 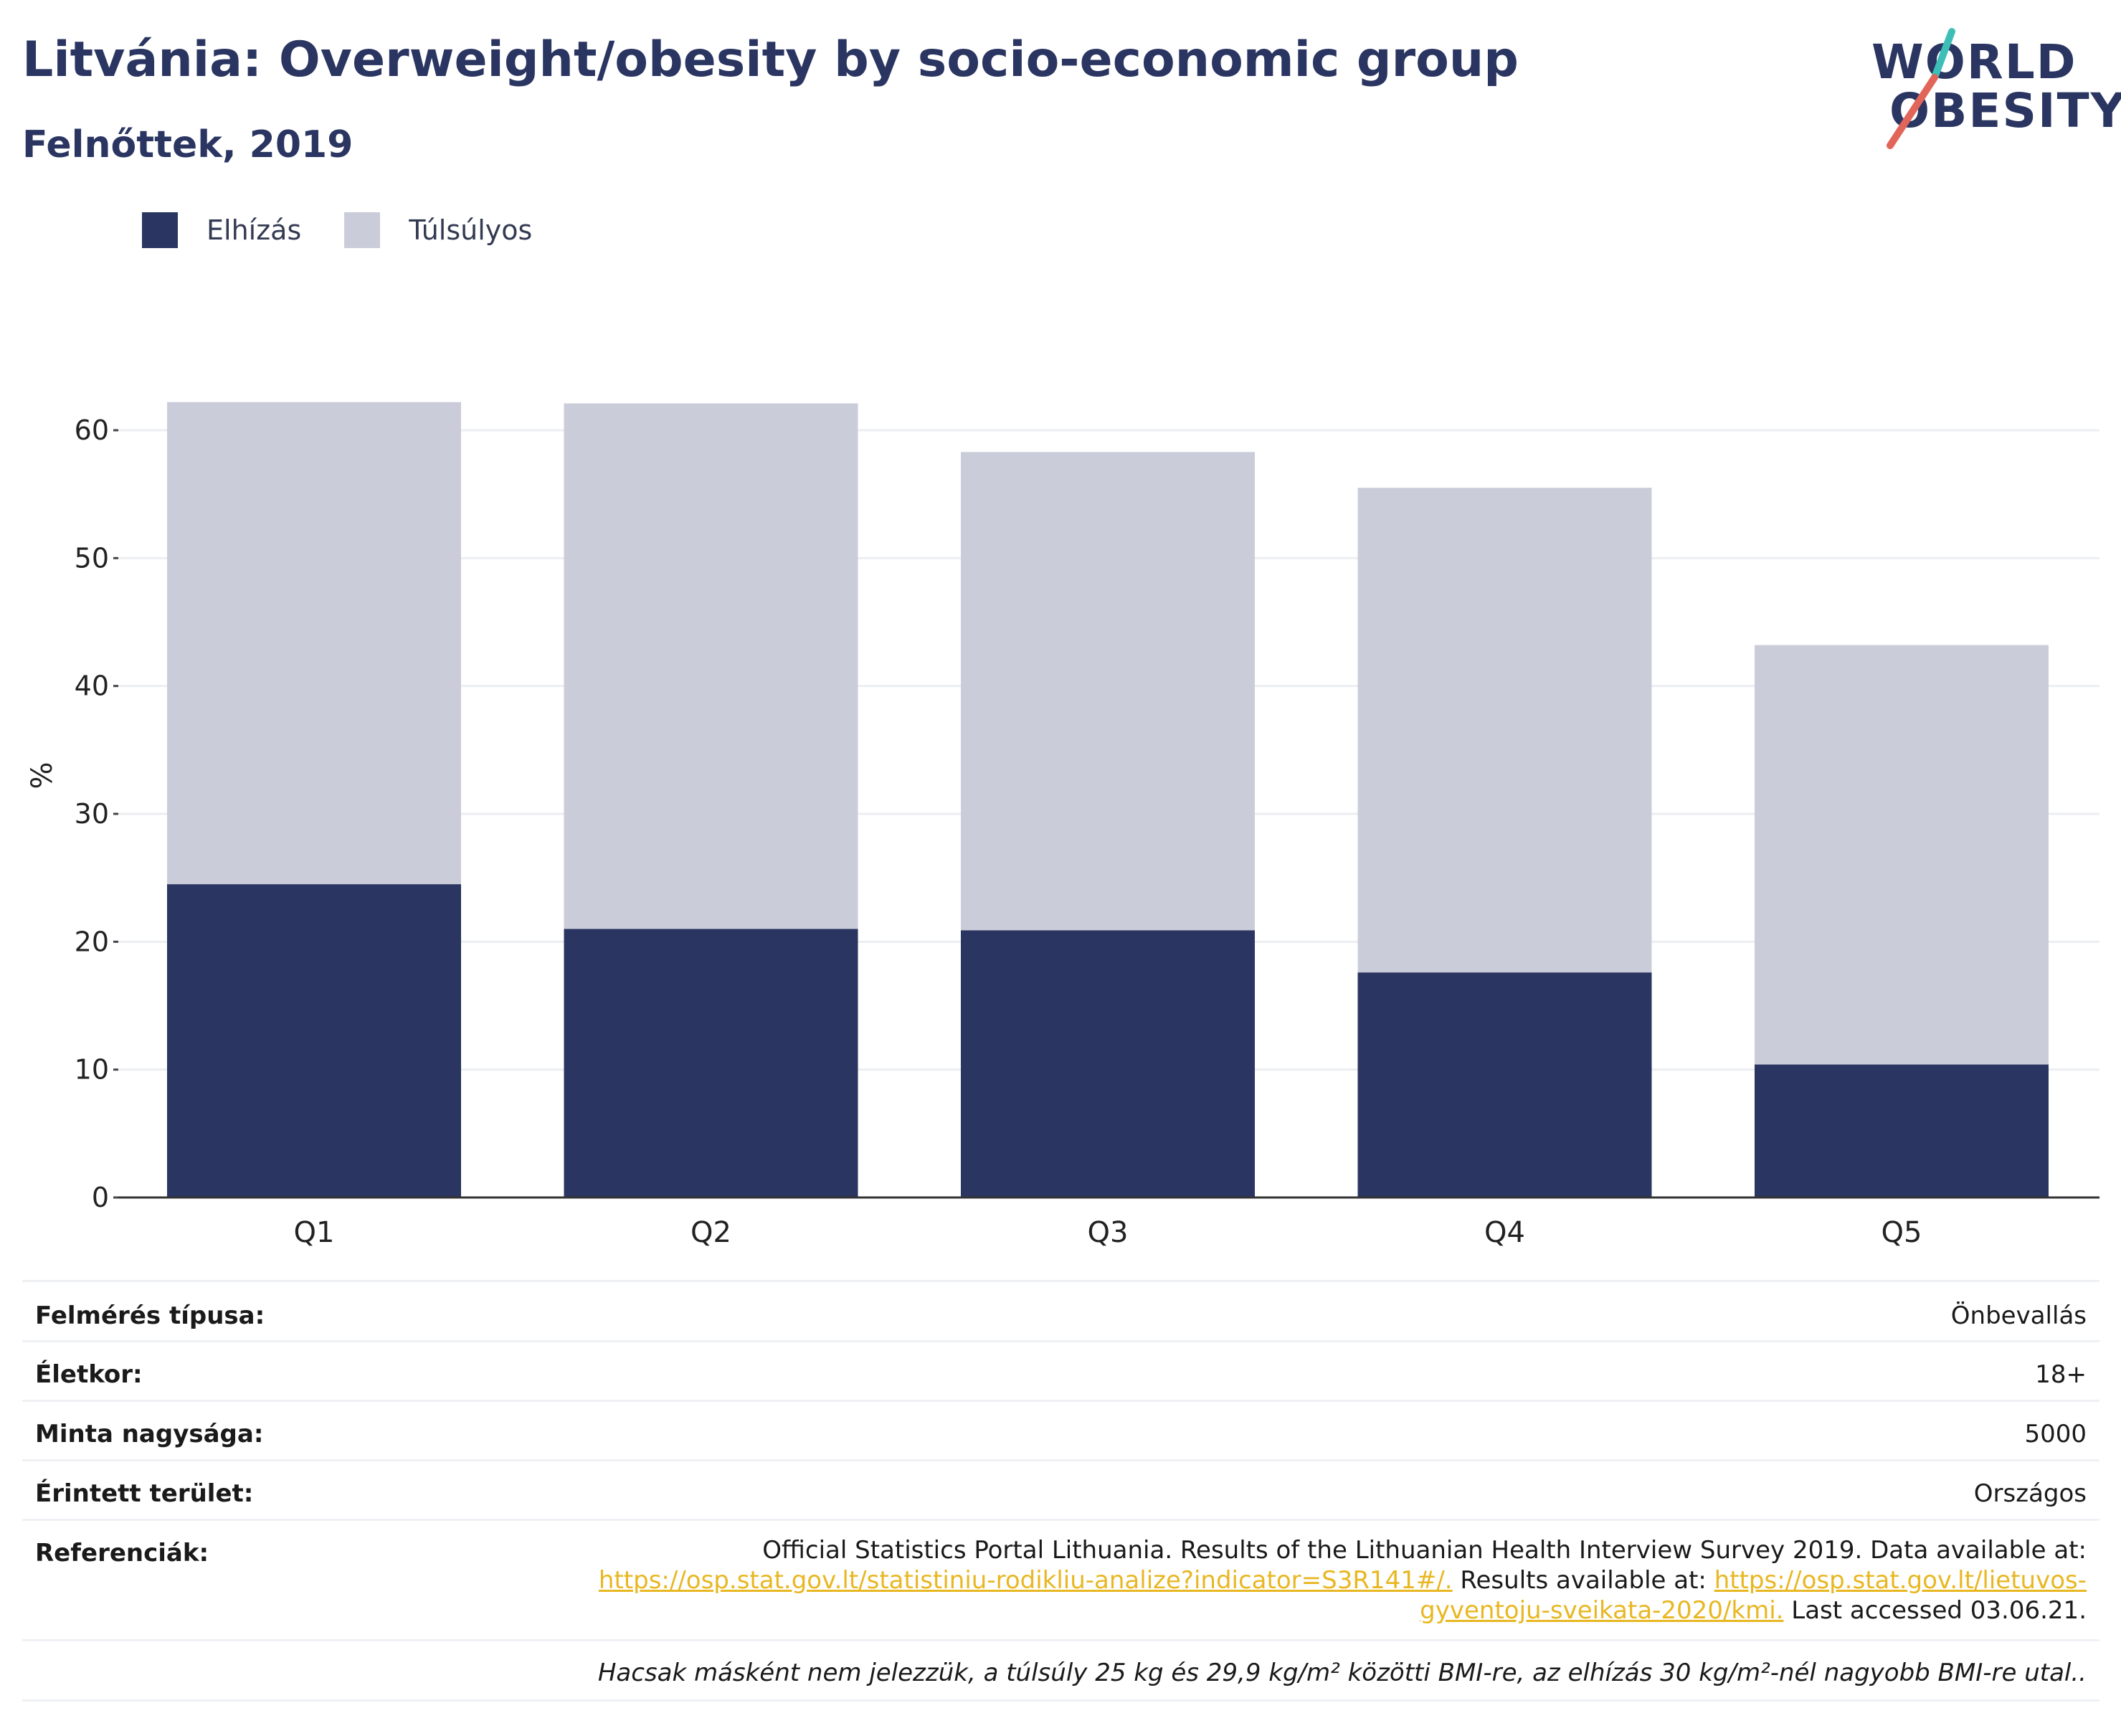 What do you see at coordinates (92, 686) in the screenshot?
I see `y-tick-label-40: 40` at bounding box center [92, 686].